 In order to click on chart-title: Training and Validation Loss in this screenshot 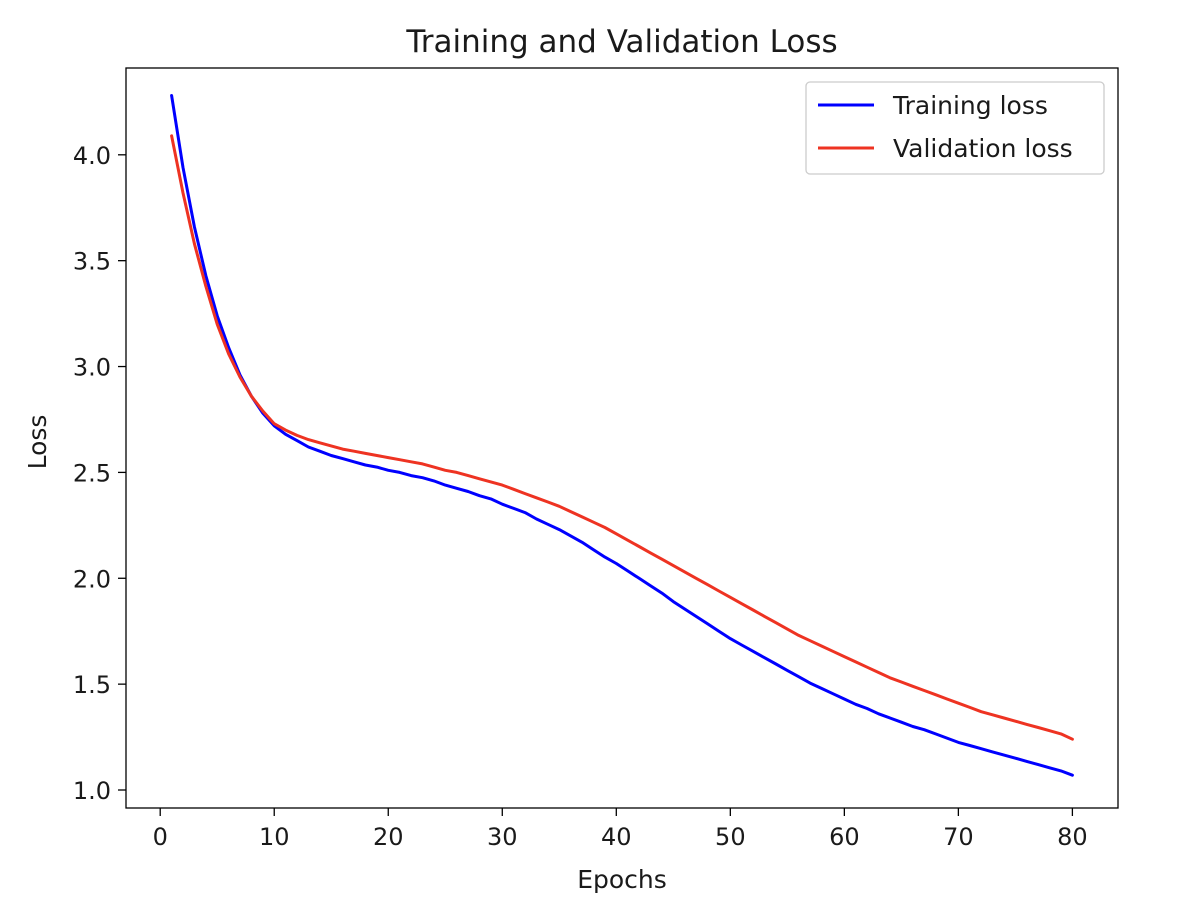, I will do `click(621, 42)`.